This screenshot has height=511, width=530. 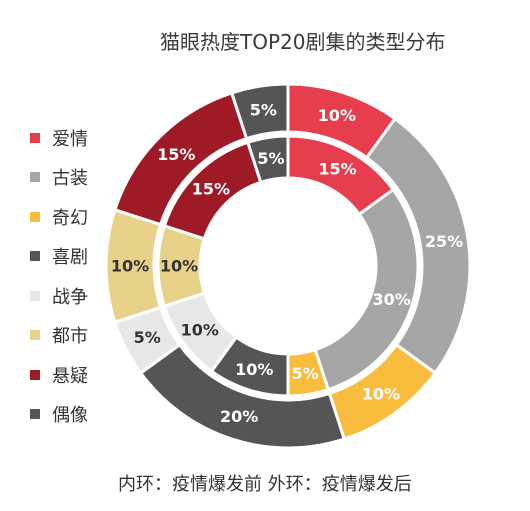 I want to click on legend-label: 都市, so click(x=70, y=337).